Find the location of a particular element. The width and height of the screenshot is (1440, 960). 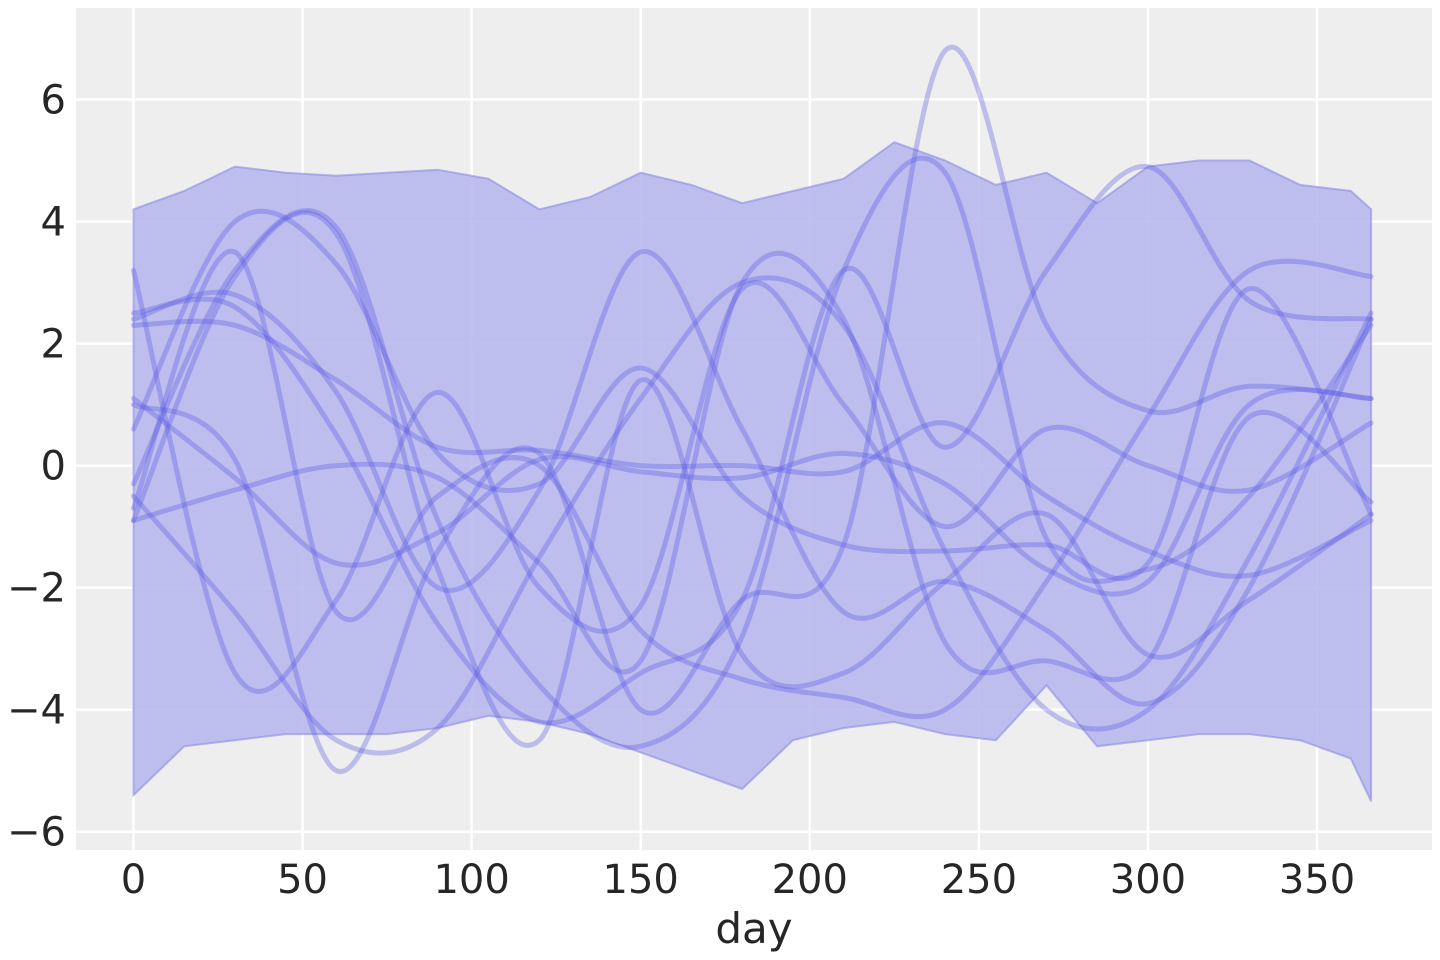

y-tick-label: −4 is located at coordinates (36, 711).